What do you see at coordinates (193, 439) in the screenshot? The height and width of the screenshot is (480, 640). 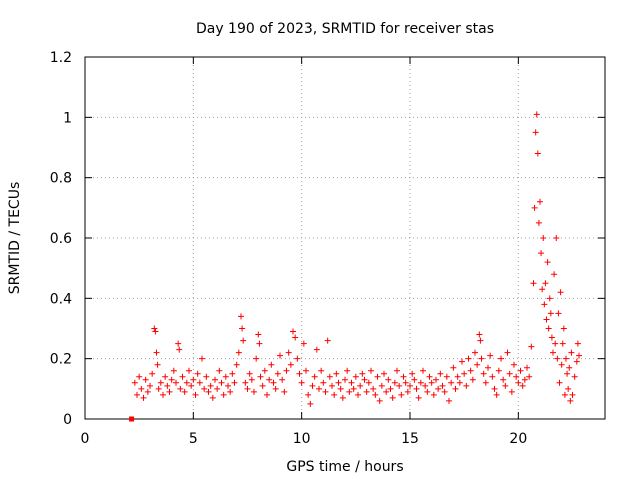 I see `x-tick-label: 5` at bounding box center [193, 439].